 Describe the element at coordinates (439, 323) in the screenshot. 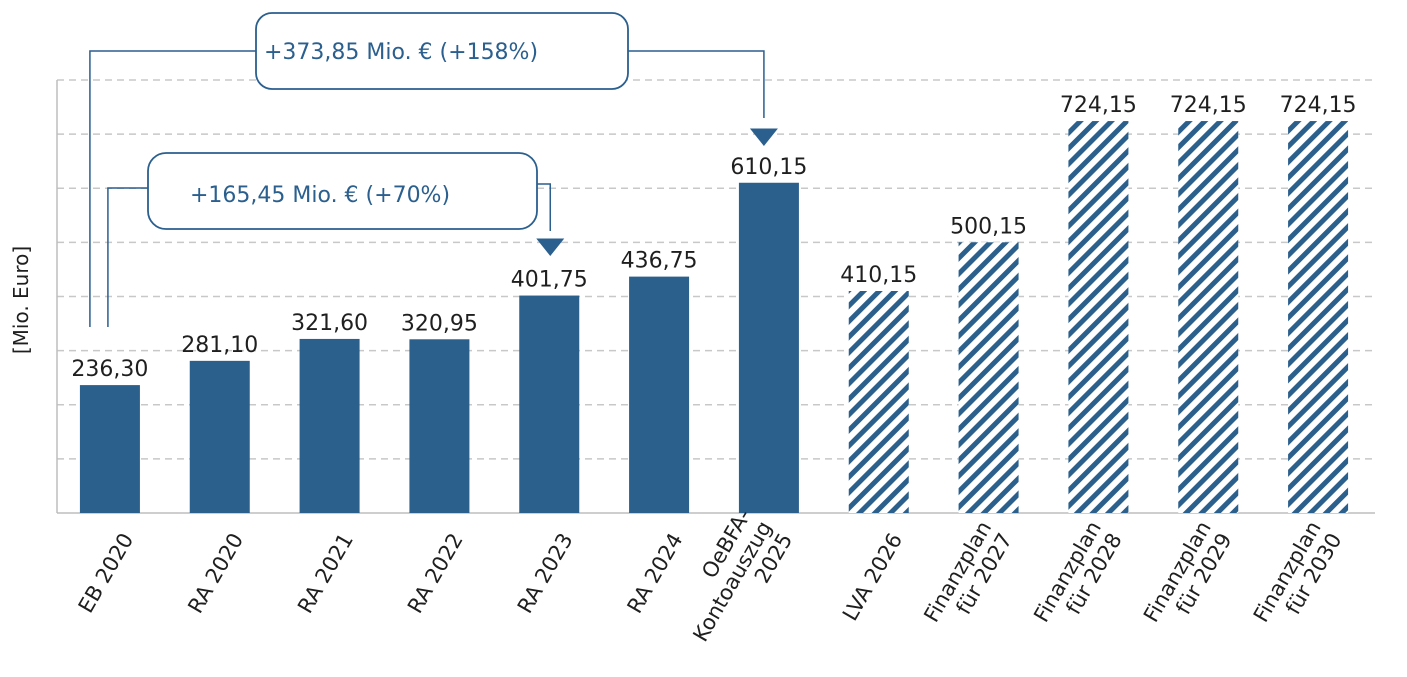

I see `value-label: 320,95` at that location.